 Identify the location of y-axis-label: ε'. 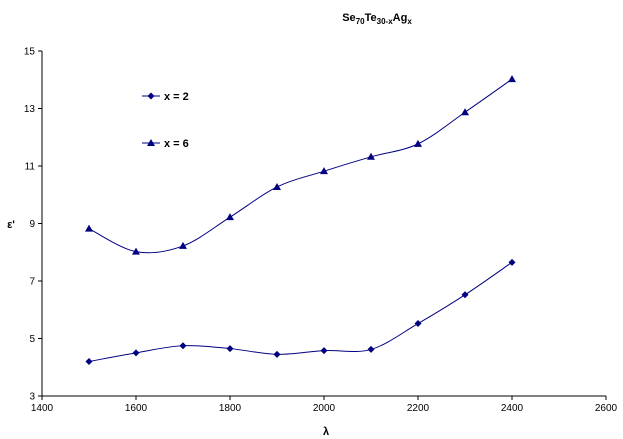
(11, 225).